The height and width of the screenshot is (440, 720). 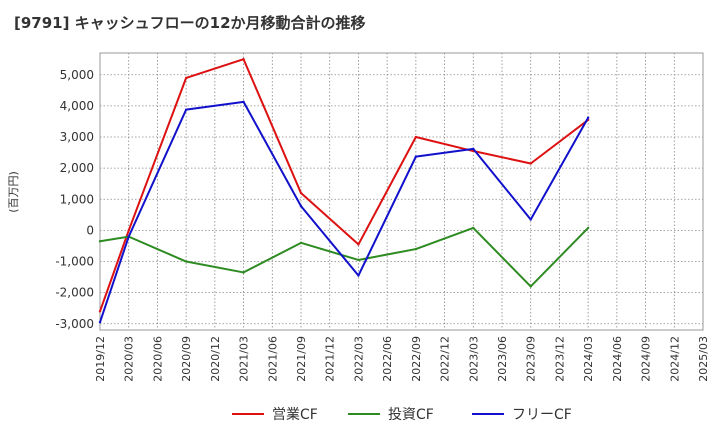 I want to click on x-tick-label: 2020/03, so click(x=129, y=359).